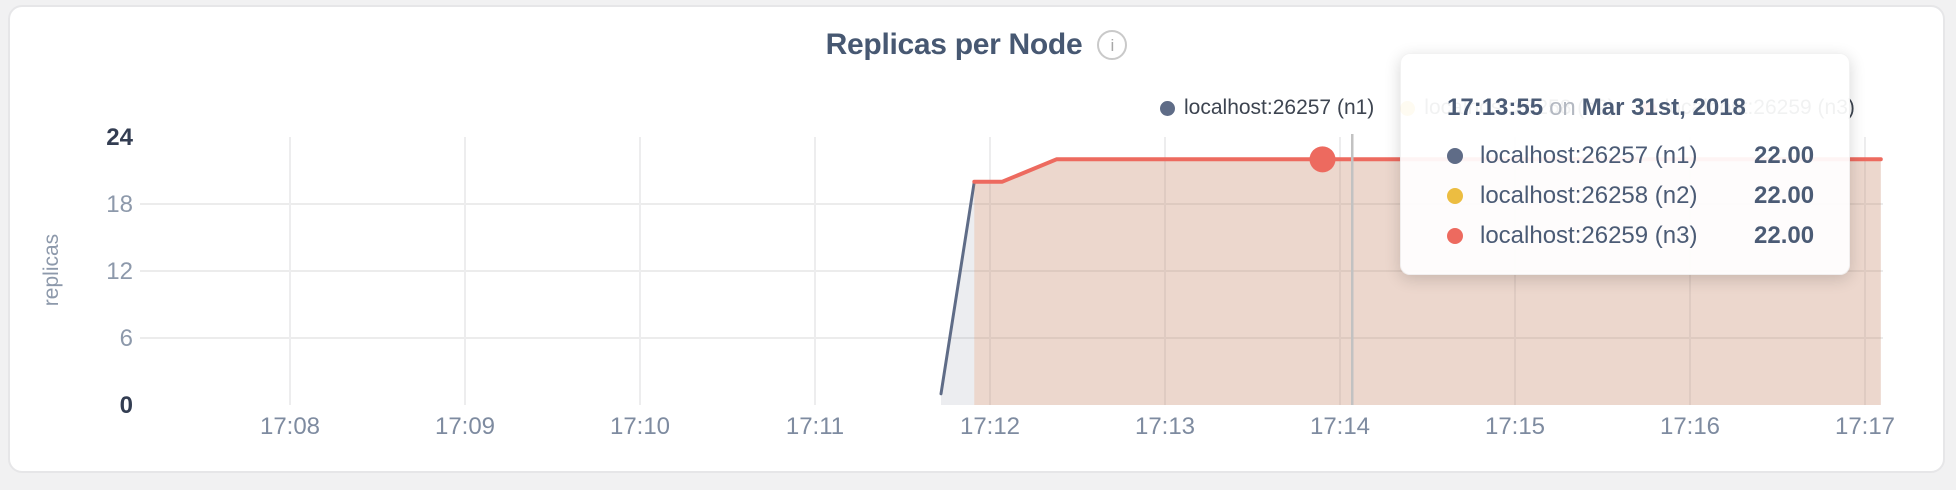 This screenshot has width=1956, height=490. Describe the element at coordinates (119, 137) in the screenshot. I see `y-tick-label: 24` at that location.